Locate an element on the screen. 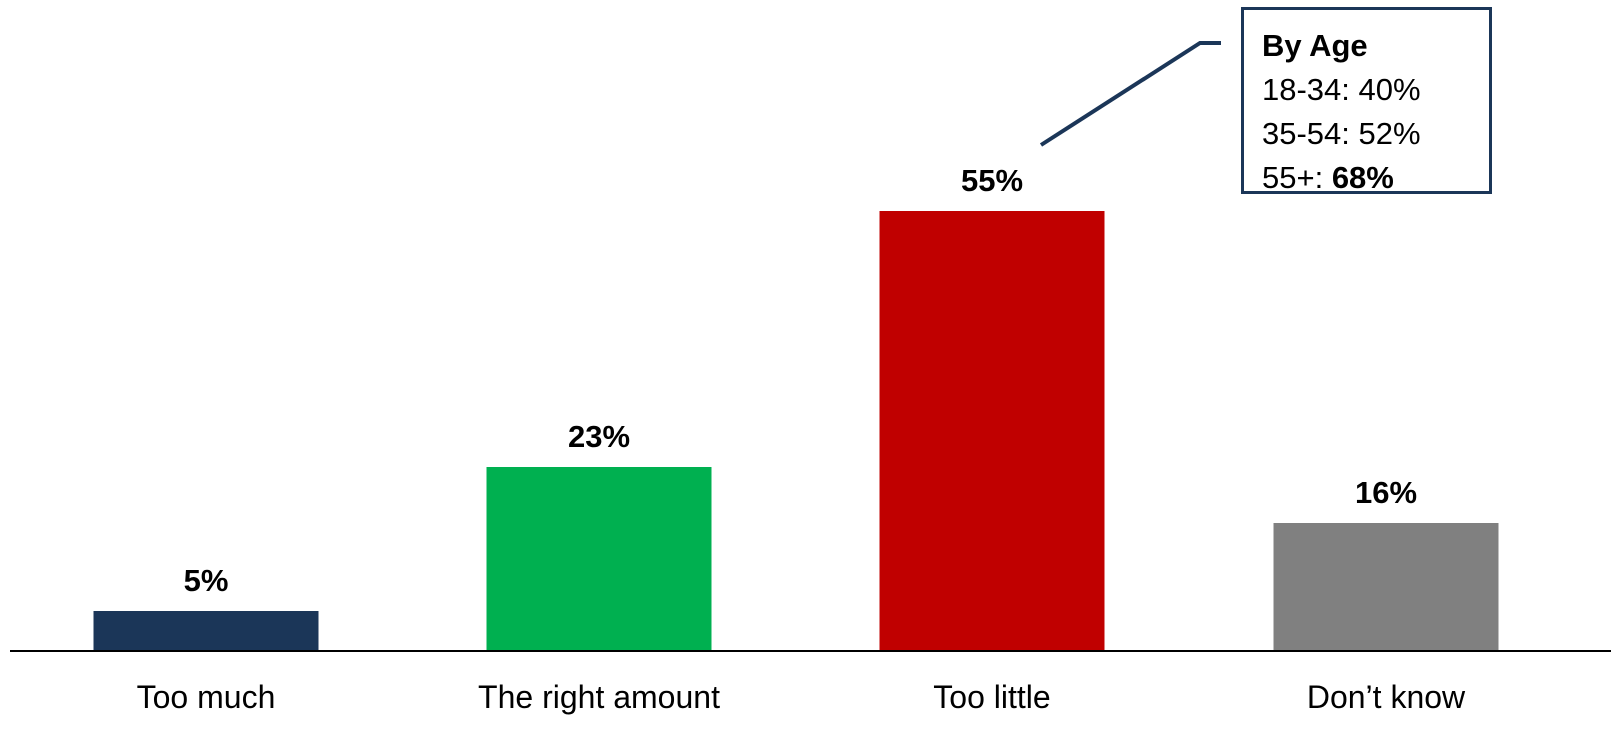 Image resolution: width=1611 pixels, height=737 pixels. value-label-2: 55% is located at coordinates (992, 180).